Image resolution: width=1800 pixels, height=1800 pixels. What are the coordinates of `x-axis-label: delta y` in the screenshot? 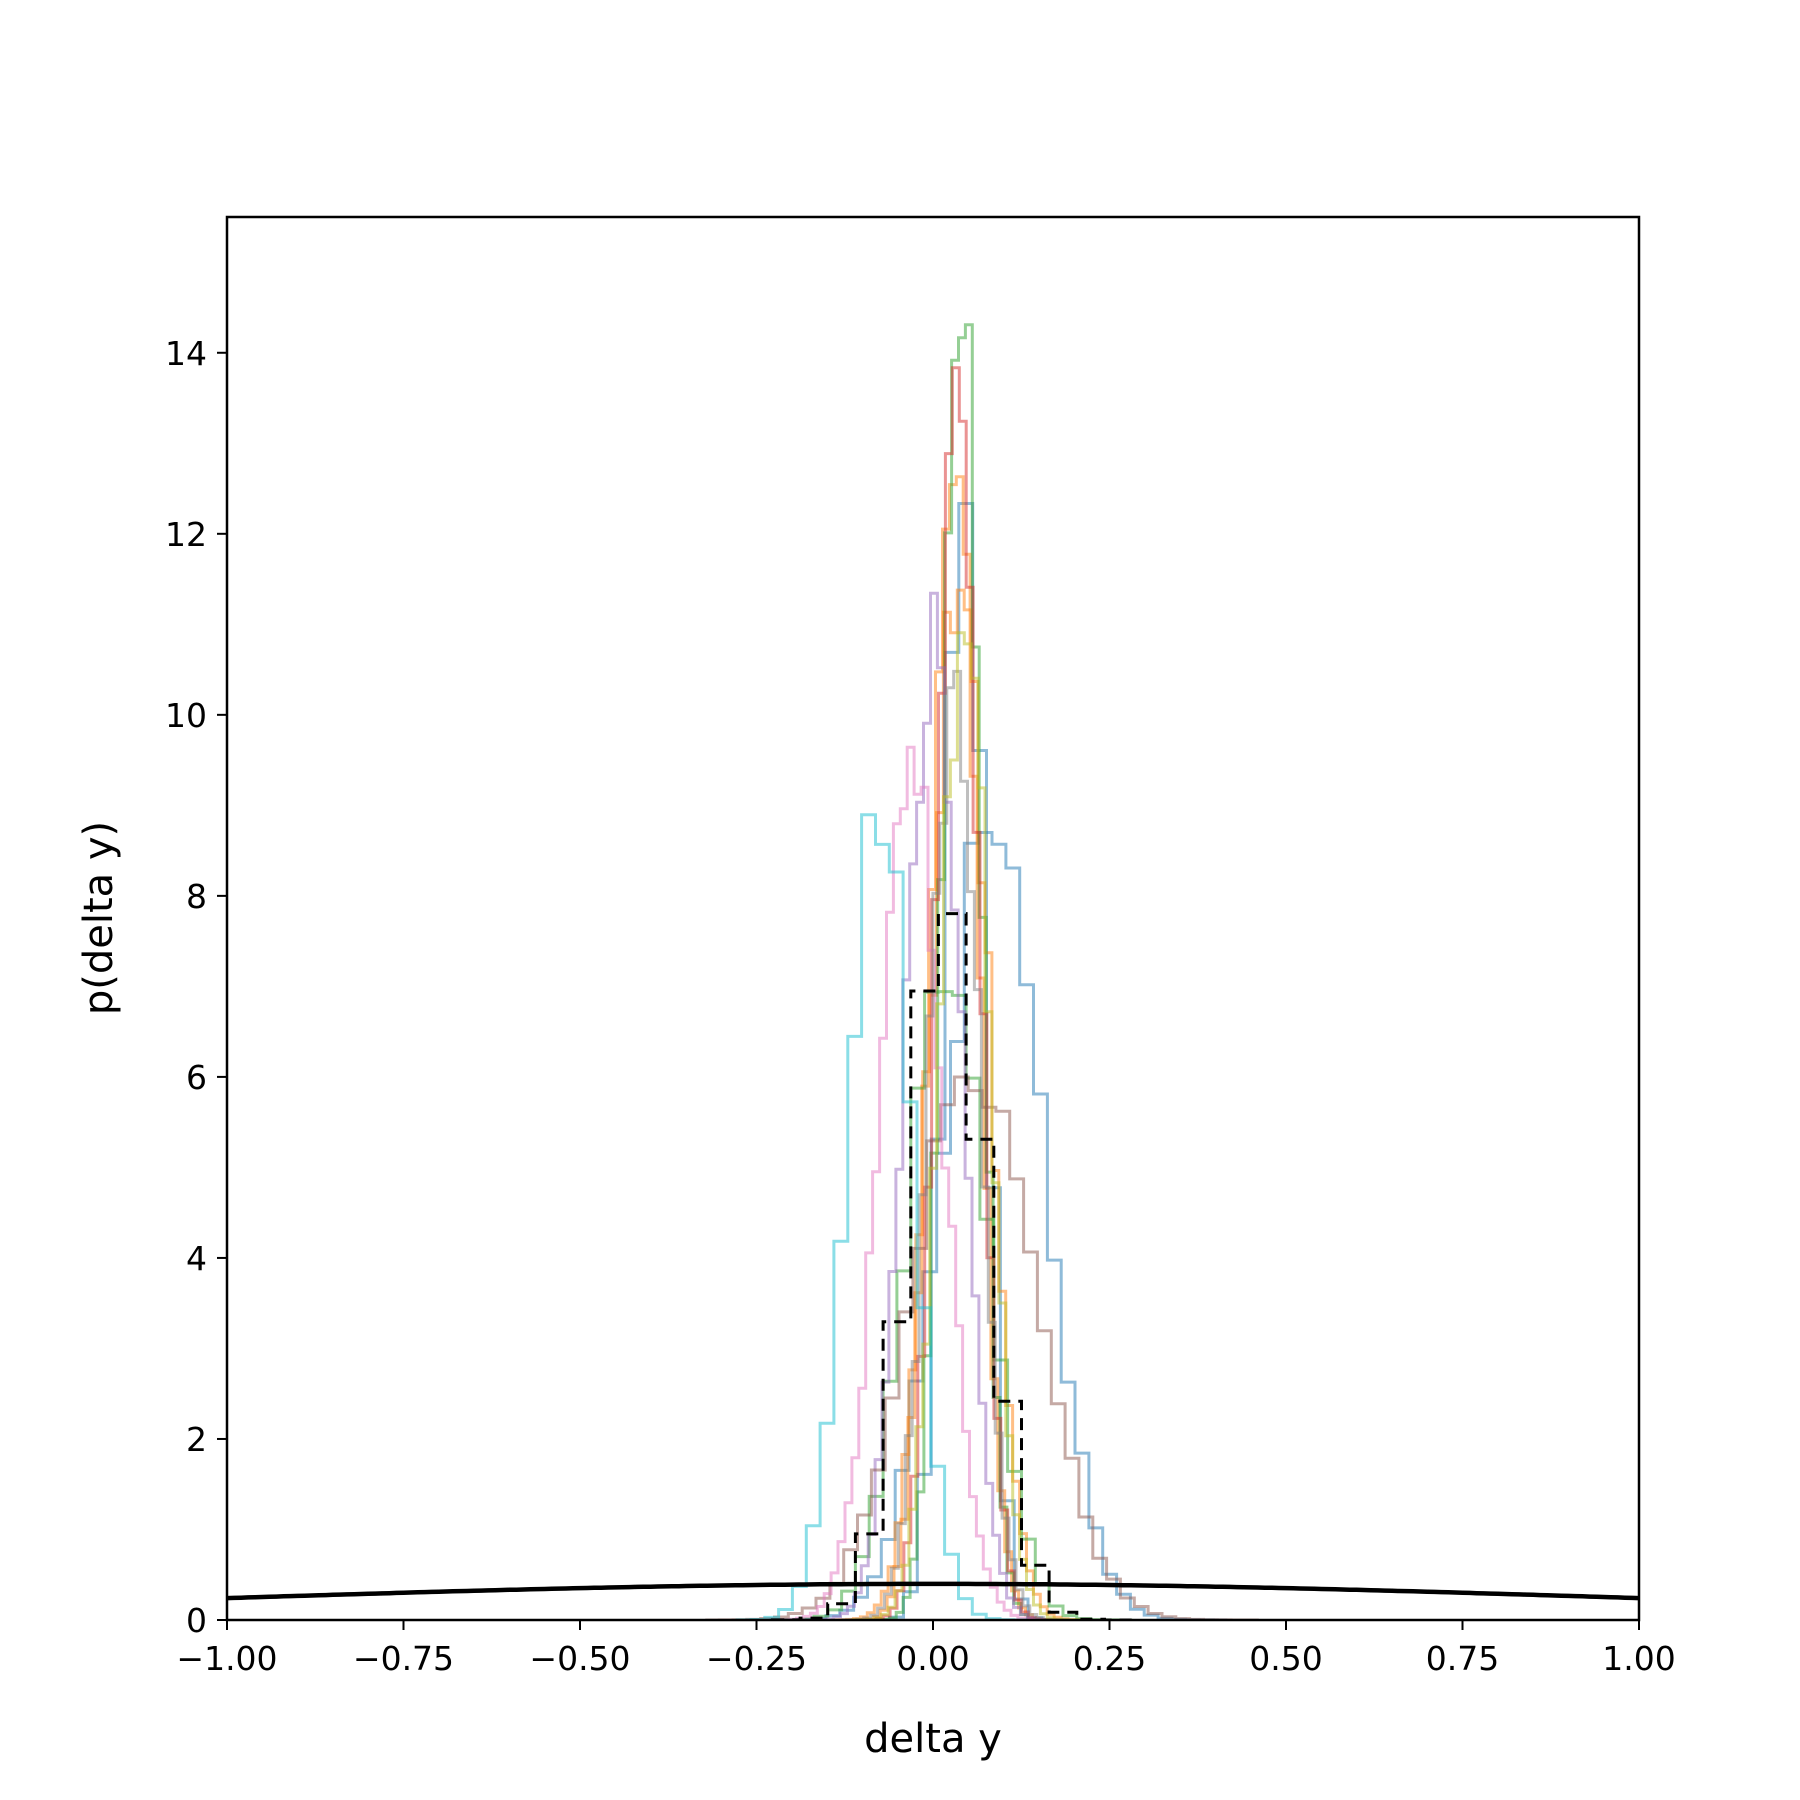 It's located at (933, 1739).